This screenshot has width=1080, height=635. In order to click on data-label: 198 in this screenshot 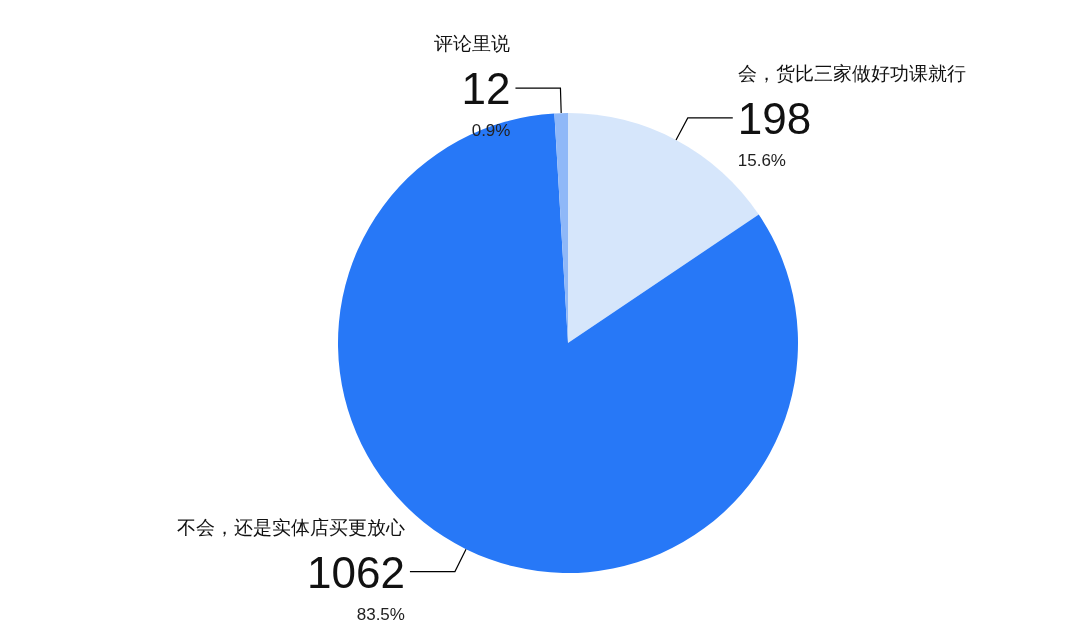, I will do `click(774, 118)`.